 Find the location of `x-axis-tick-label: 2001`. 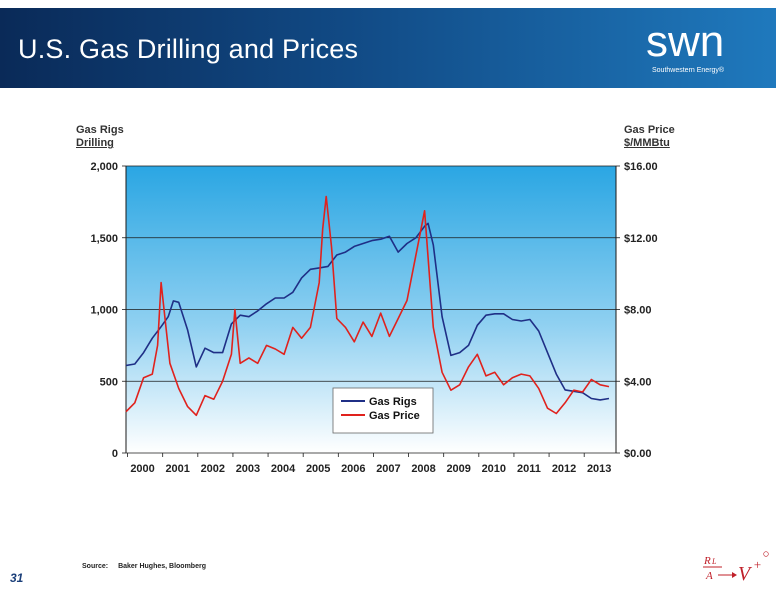

x-axis-tick-label: 2001 is located at coordinates (177, 469).